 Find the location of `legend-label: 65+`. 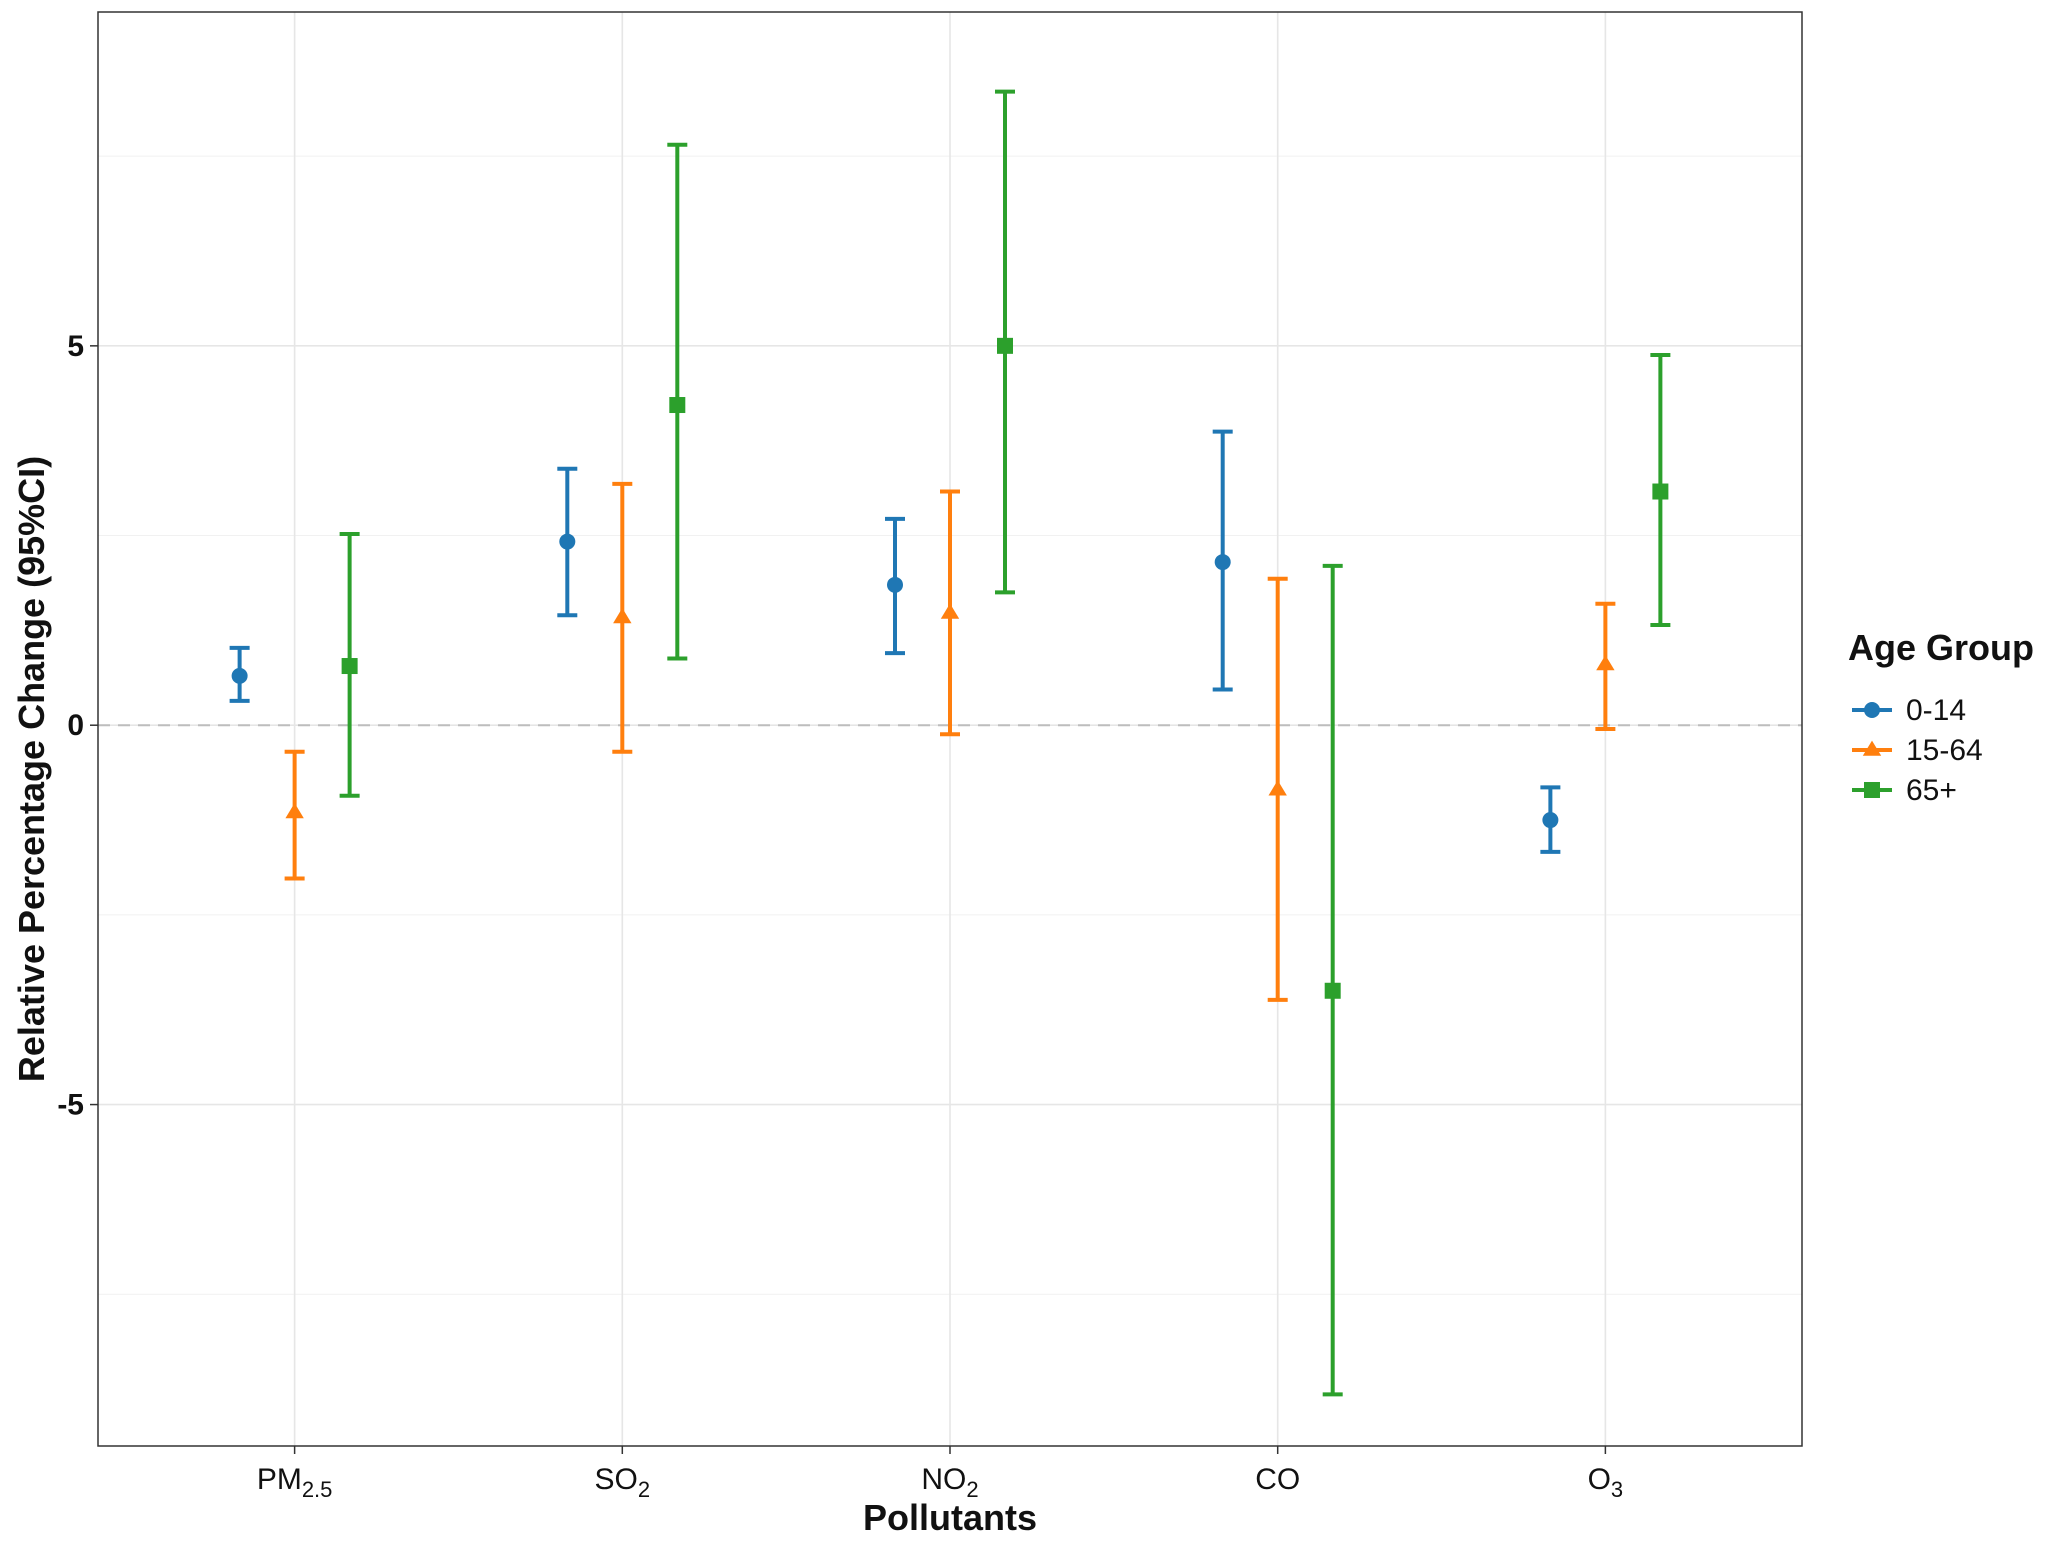

legend-label: 65+ is located at coordinates (1931, 790).